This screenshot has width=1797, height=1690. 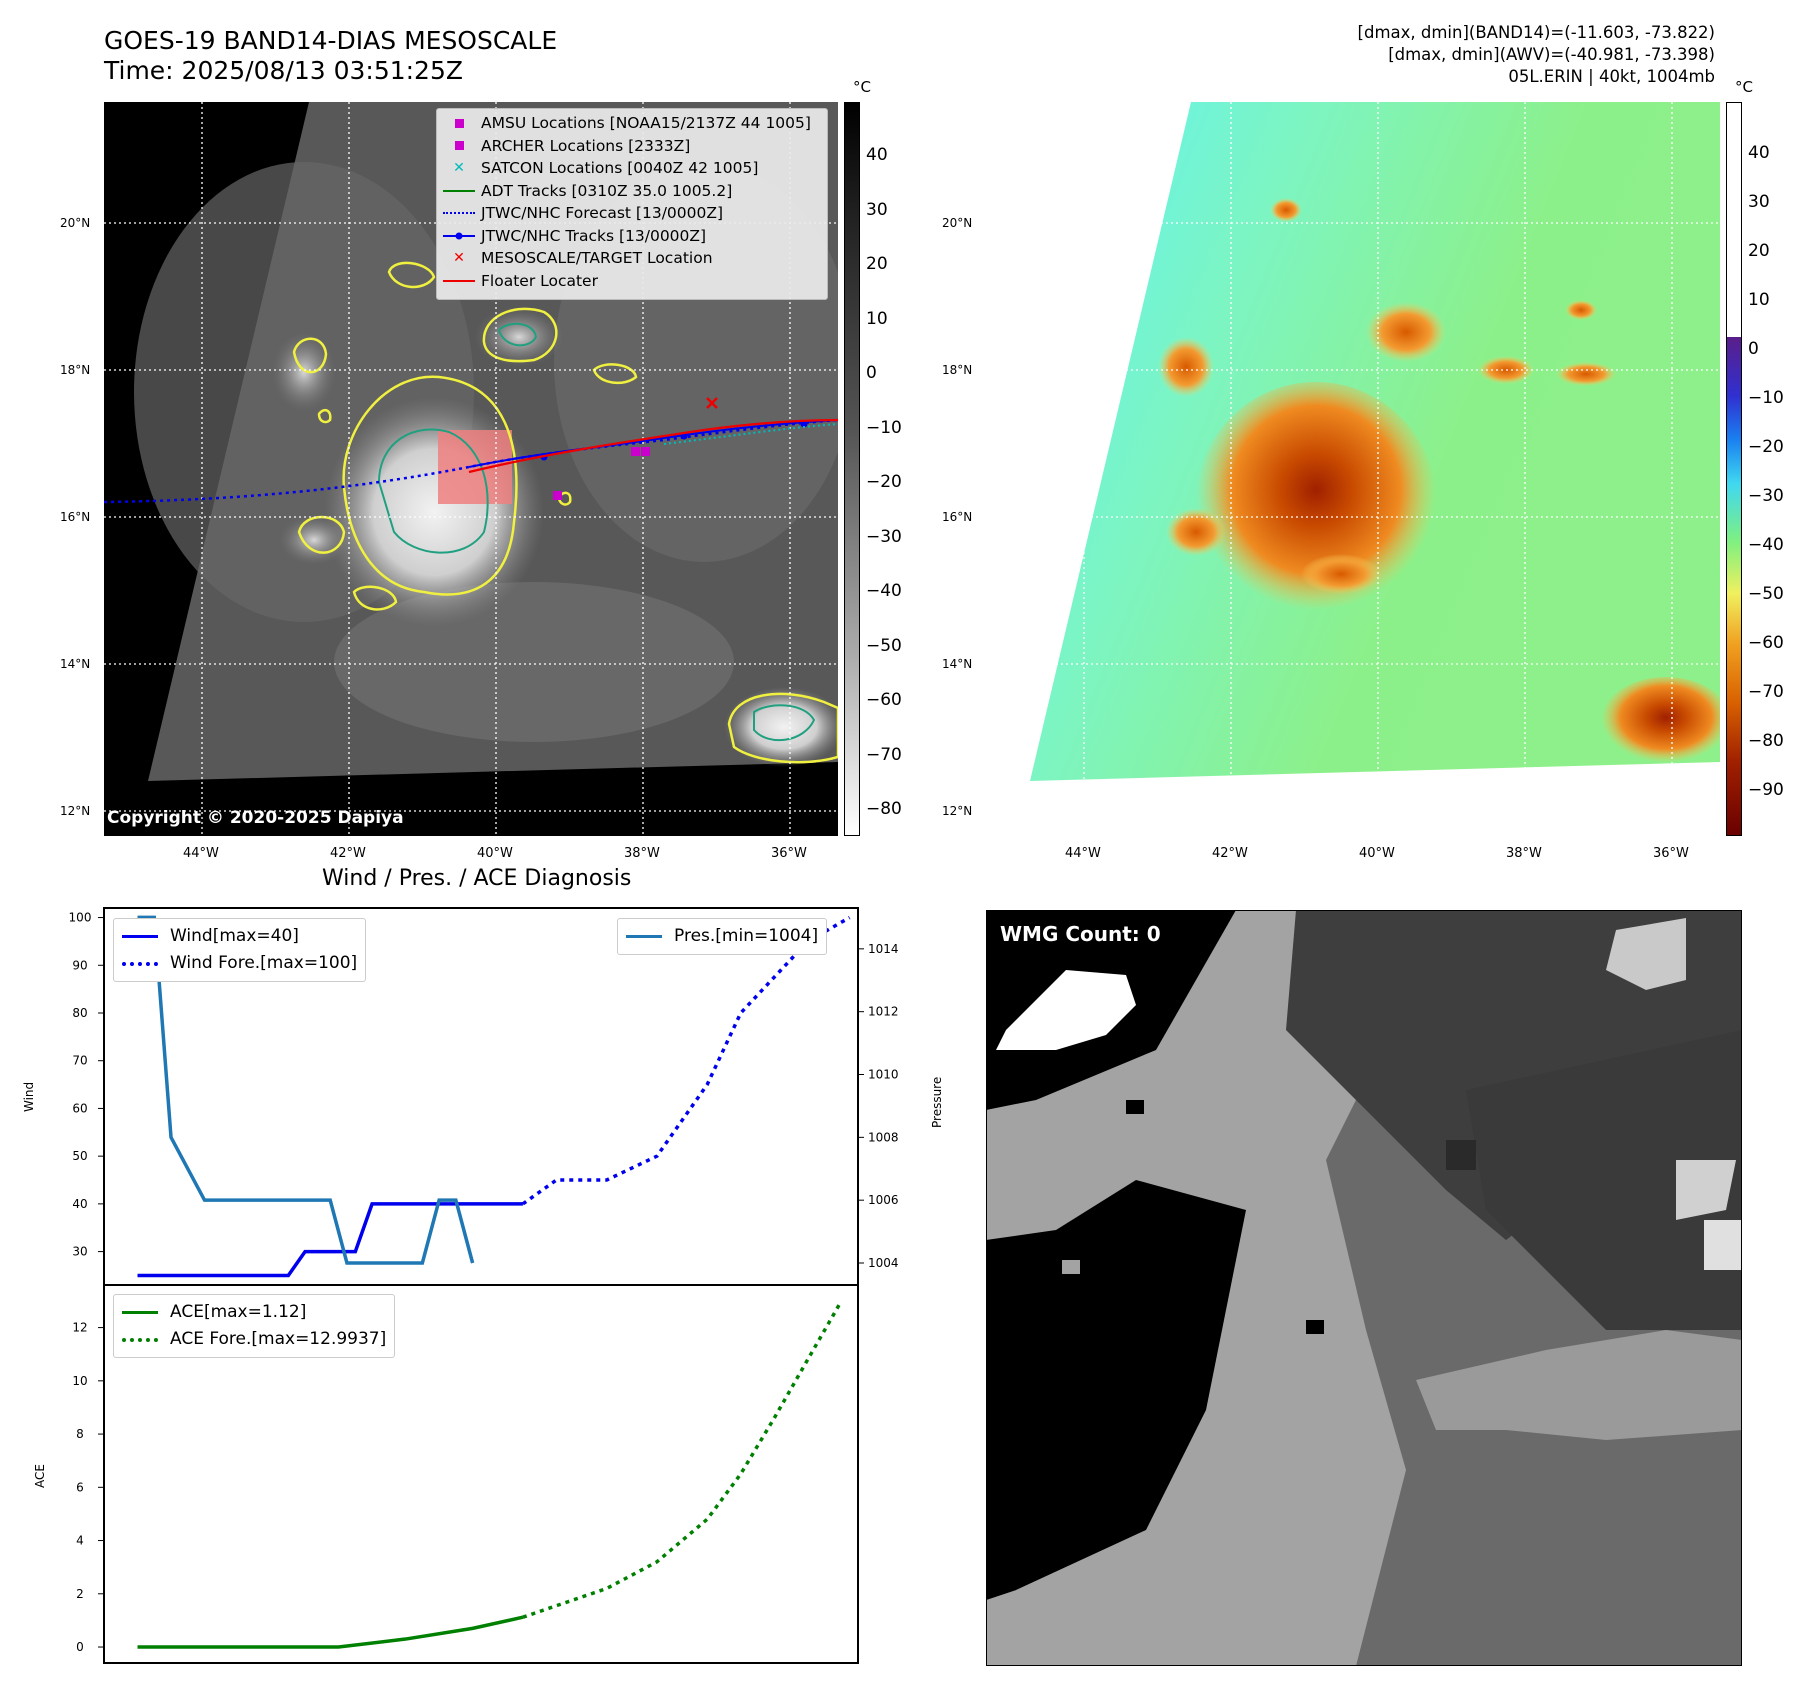 I want to click on awv-colorbar-tick: −40, so click(x=1766, y=545).